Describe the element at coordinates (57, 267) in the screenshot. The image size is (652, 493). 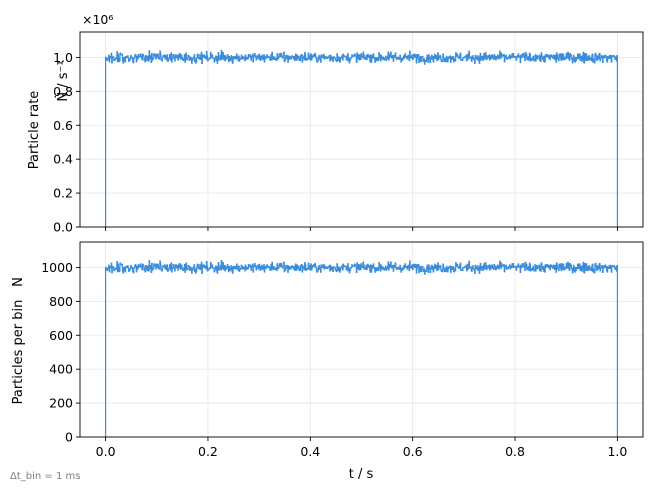
I see `count-y-tick-label: 1000` at that location.